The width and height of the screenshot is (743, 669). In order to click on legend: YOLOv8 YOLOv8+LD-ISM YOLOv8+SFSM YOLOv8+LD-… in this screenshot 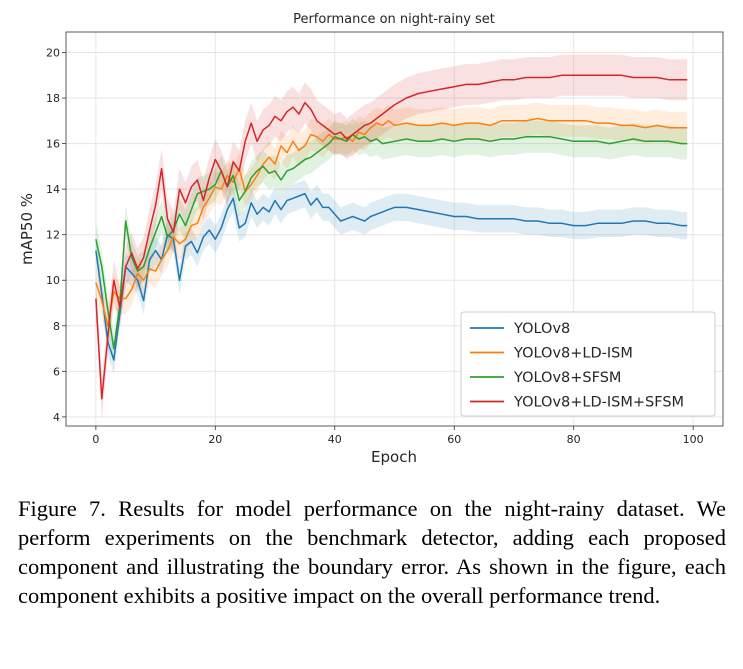, I will do `click(588, 364)`.